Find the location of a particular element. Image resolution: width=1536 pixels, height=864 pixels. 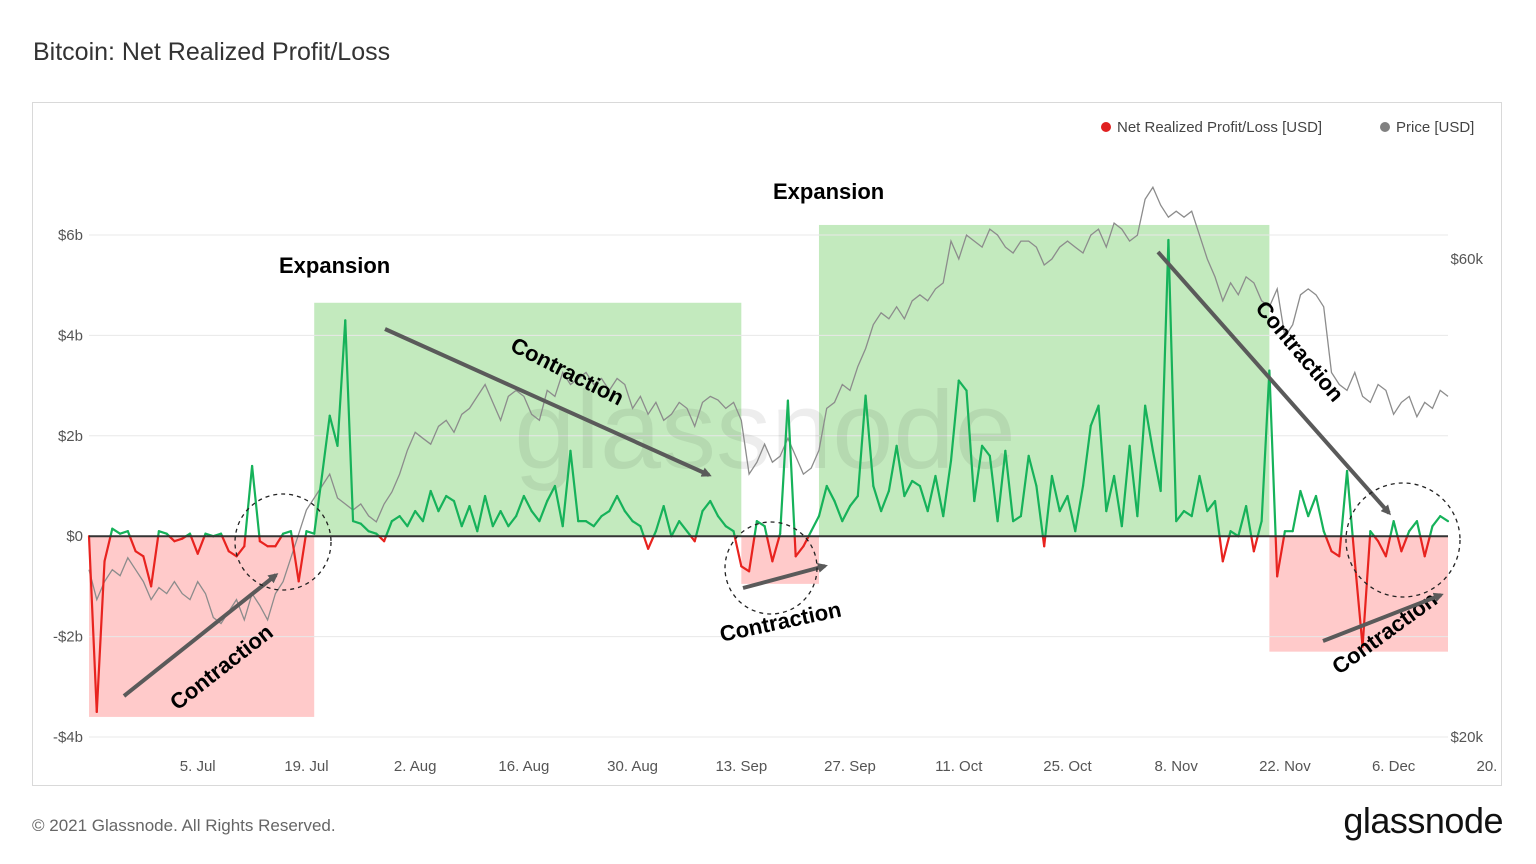

chart-title: Bitcoin: Net Realized Profit/Loss is located at coordinates (212, 52).